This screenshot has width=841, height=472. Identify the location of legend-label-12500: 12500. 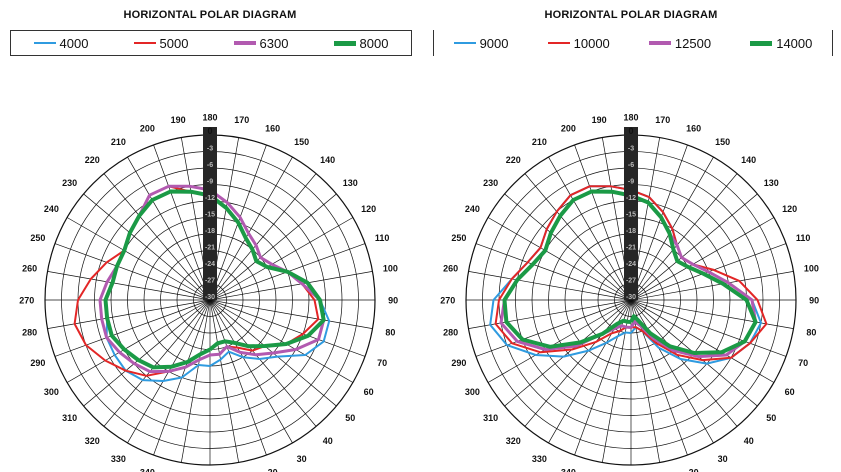
(693, 43).